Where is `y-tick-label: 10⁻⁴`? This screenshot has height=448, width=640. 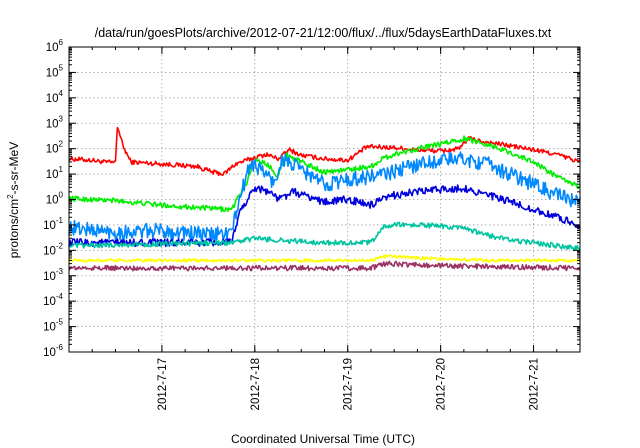 y-tick-label: 10⁻⁴ is located at coordinates (53, 300).